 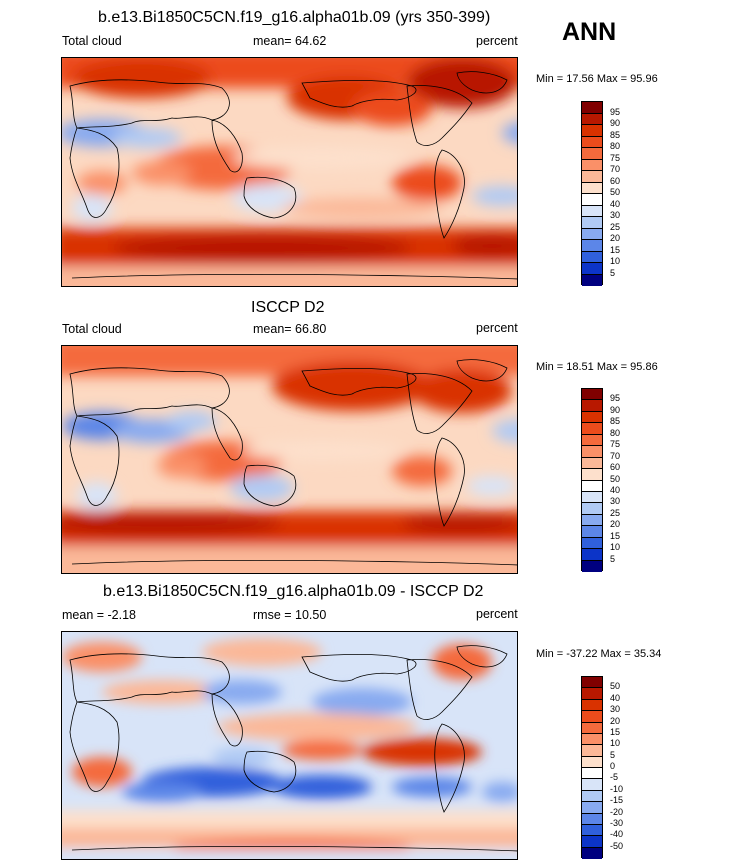 What do you see at coordinates (589, 32) in the screenshot?
I see `season-label: ANN` at bounding box center [589, 32].